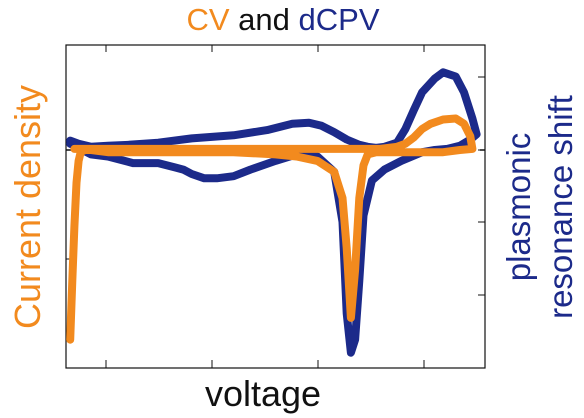 The width and height of the screenshot is (584, 418). What do you see at coordinates (560, 207) in the screenshot?
I see `y-axis-label-right-line2: resonance shift` at bounding box center [560, 207].